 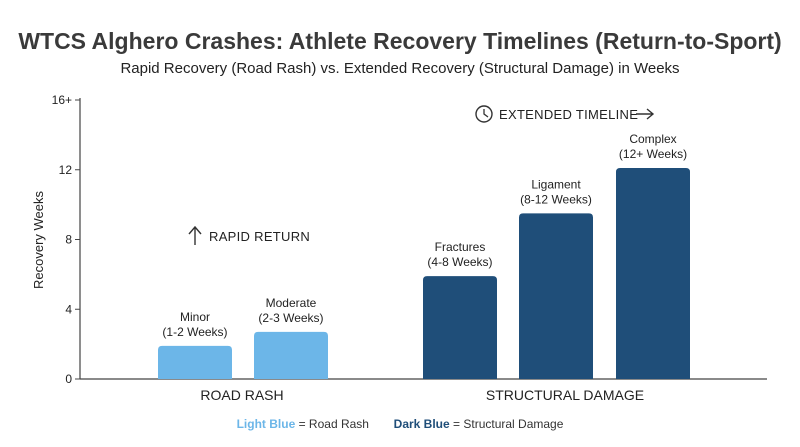 I want to click on y-tick-label: 4, so click(x=68, y=309).